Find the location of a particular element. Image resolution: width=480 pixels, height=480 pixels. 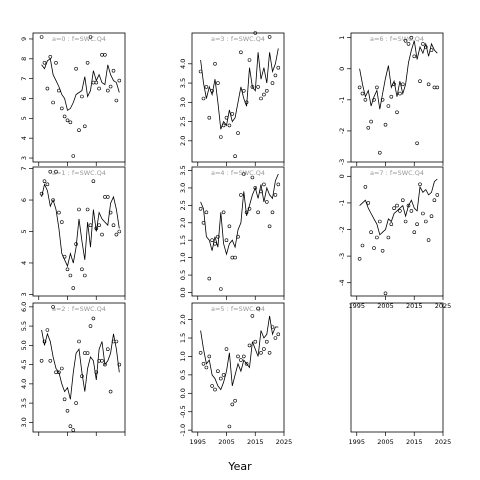

y-tick-label: 8 is located at coordinates (24, 59).